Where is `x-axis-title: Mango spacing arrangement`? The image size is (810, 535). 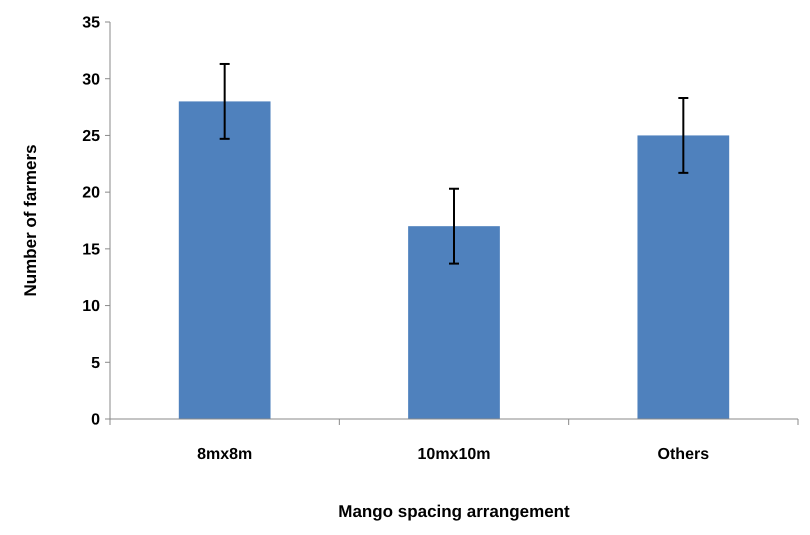 x-axis-title: Mango spacing arrangement is located at coordinates (454, 511).